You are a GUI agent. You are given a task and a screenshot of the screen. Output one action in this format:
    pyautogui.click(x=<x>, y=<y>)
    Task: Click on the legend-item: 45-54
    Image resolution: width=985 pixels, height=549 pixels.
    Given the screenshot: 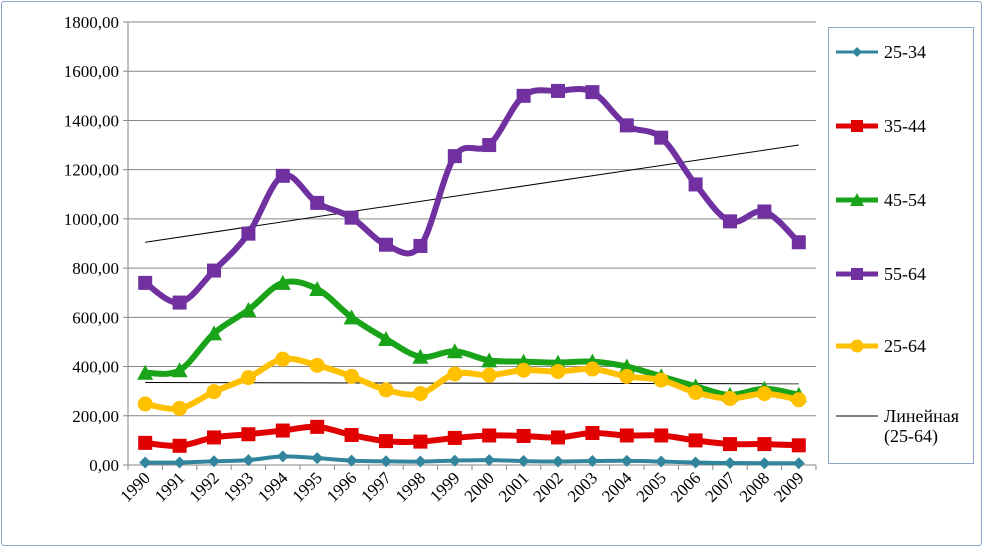 What is the action you would take?
    pyautogui.click(x=902, y=200)
    